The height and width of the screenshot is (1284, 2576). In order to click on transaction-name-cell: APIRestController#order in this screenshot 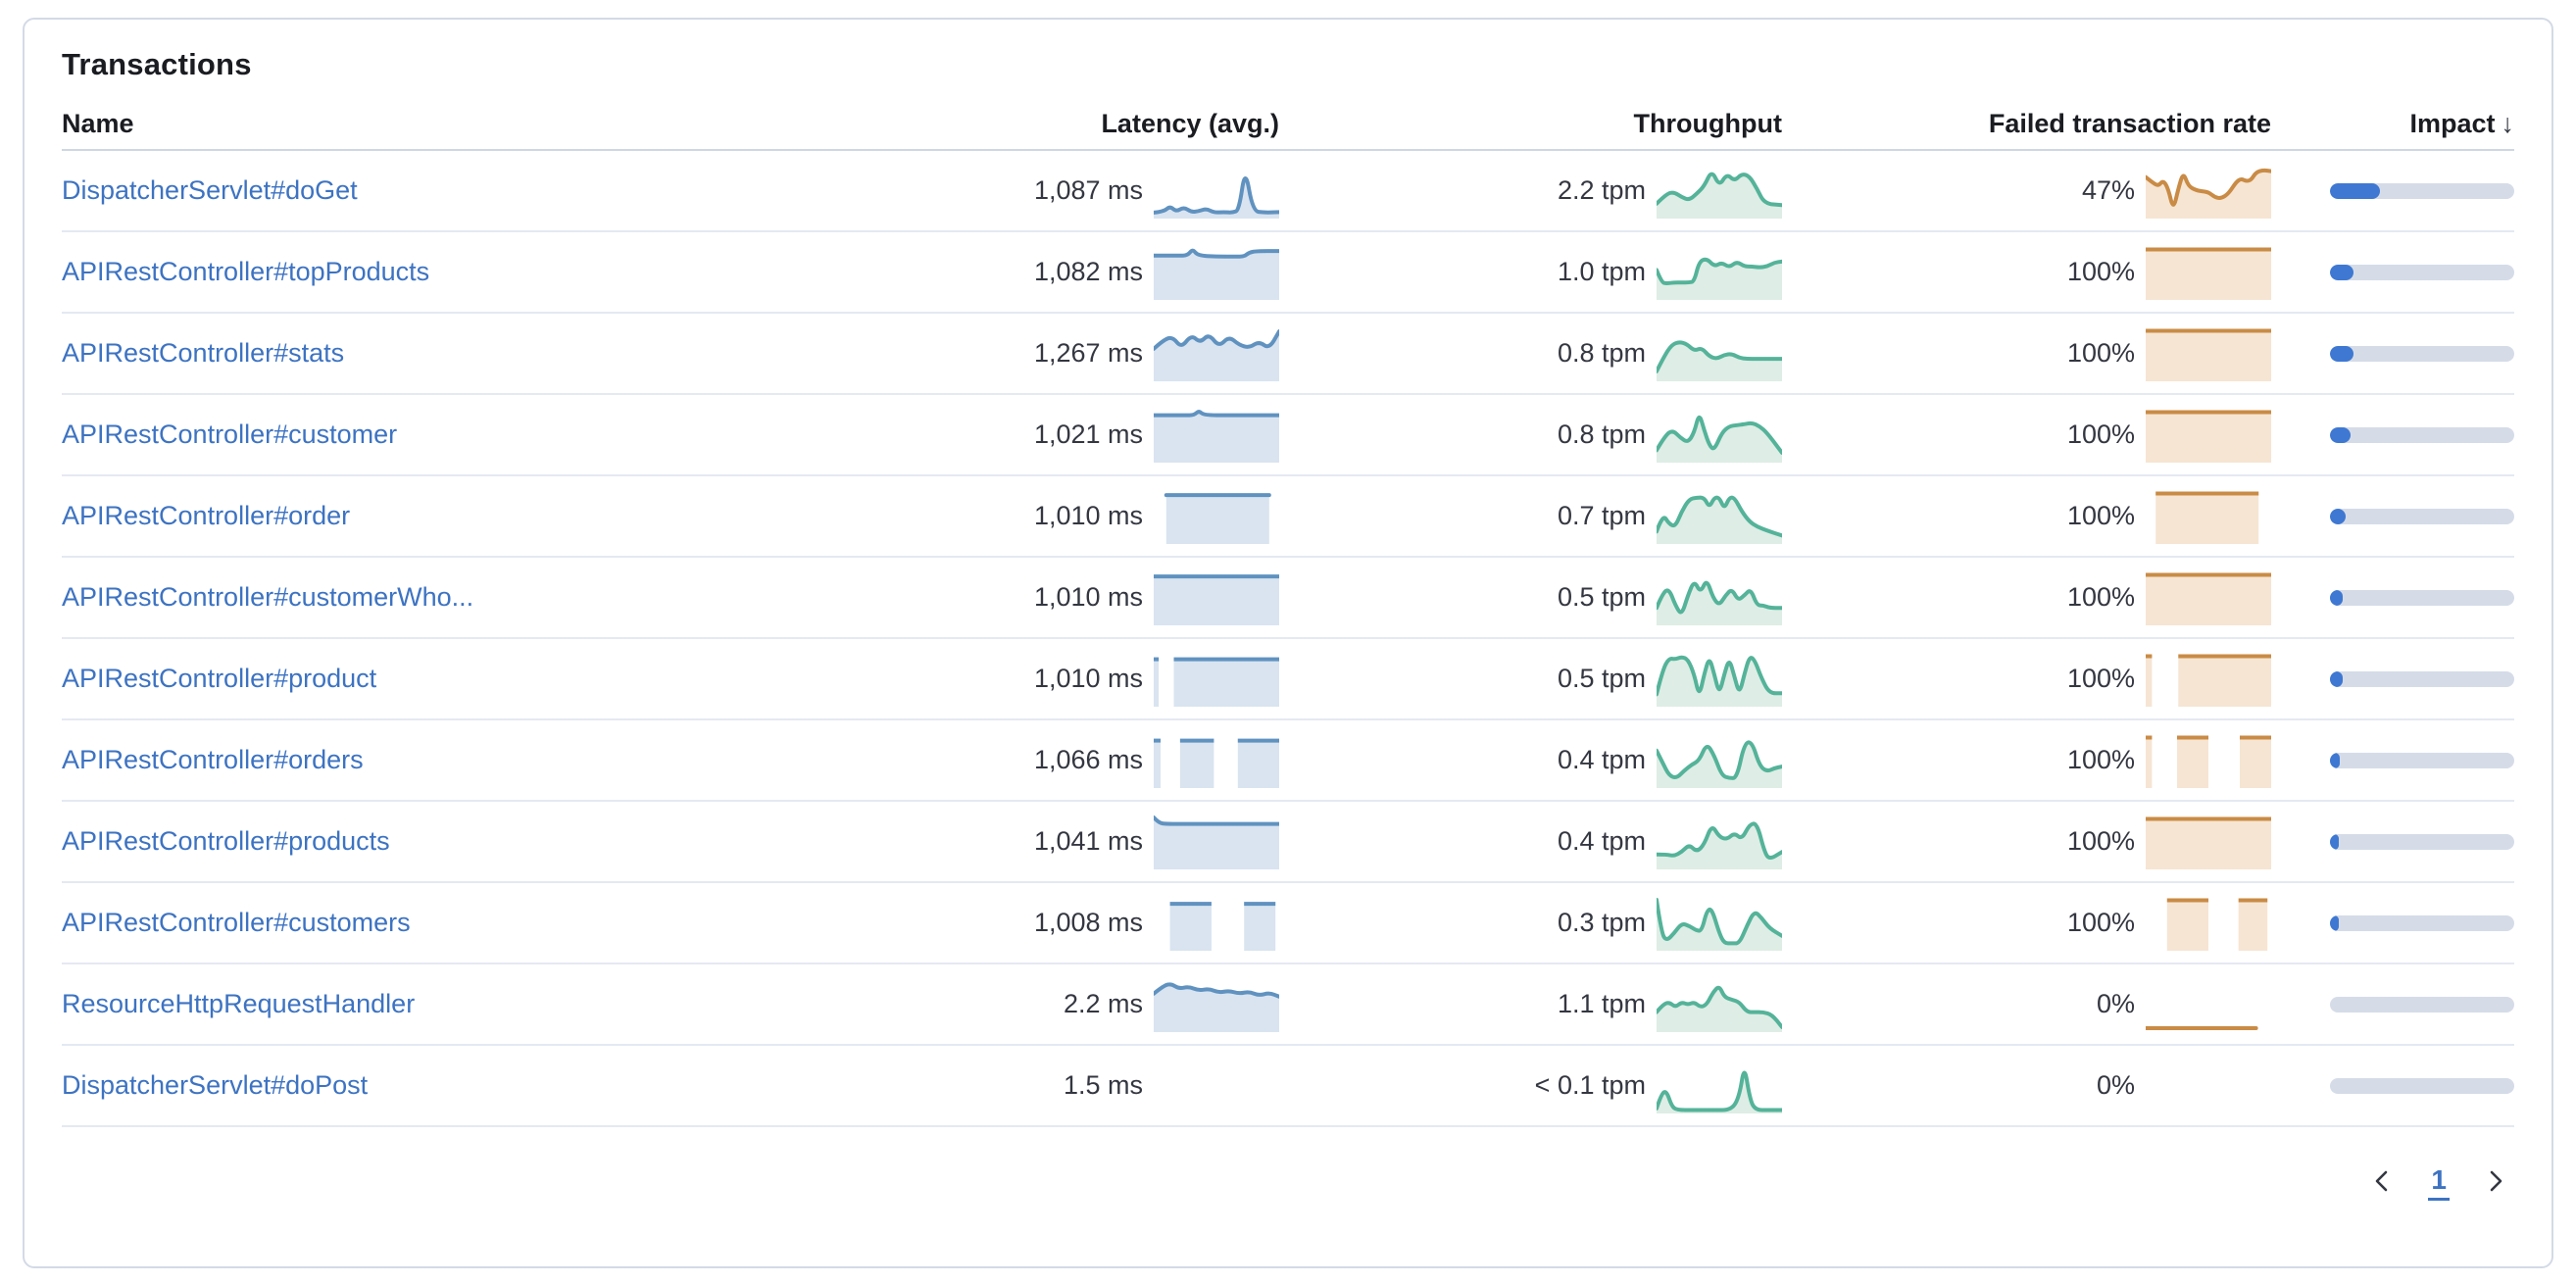, I will do `click(377, 516)`.